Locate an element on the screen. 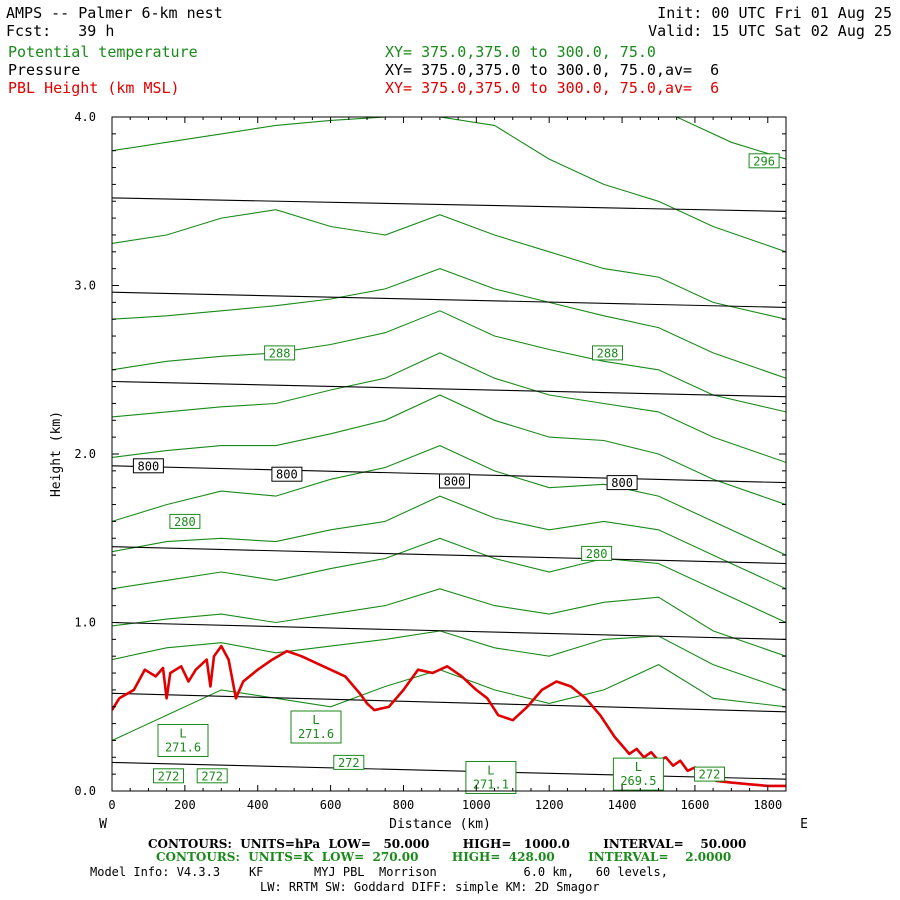 The width and height of the screenshot is (900, 900). x-axis-label: Distance (km) is located at coordinates (440, 824).